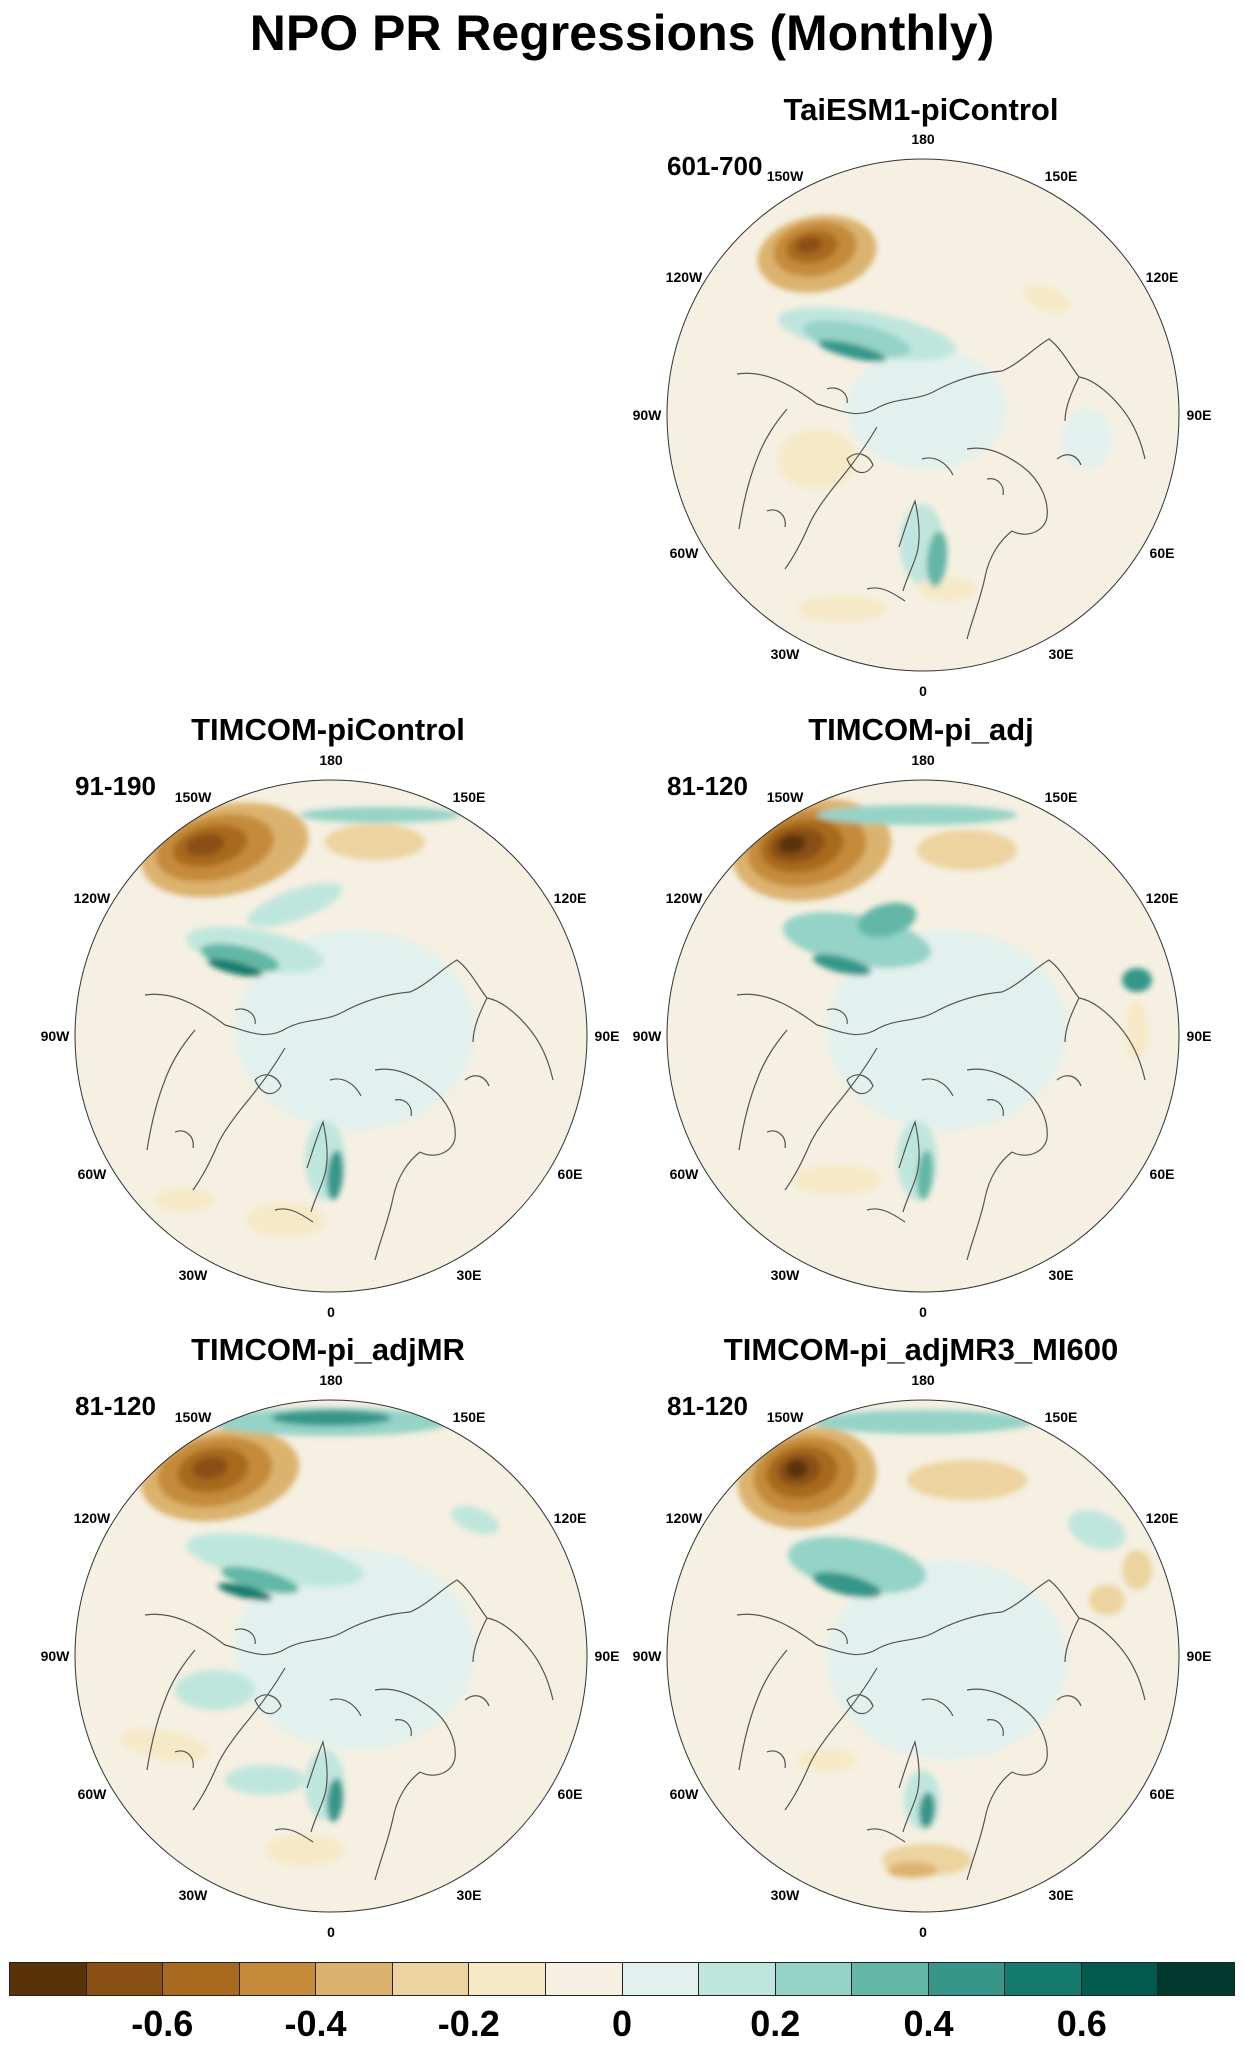 The width and height of the screenshot is (1244, 2045). Describe the element at coordinates (814, 1979) in the screenshot. I see `colorbar-swatch: #94d3c6` at that location.